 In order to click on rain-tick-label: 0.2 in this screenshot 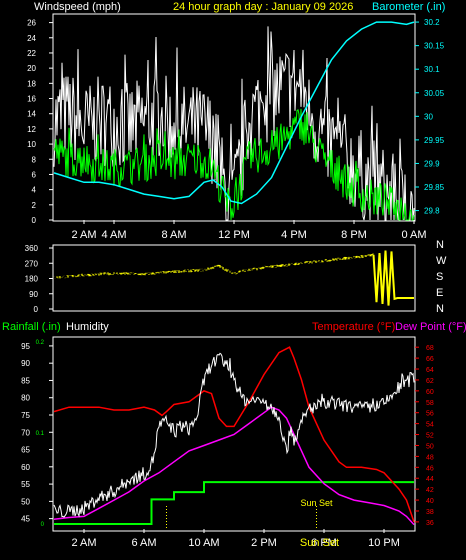, I will do `click(40, 343)`.